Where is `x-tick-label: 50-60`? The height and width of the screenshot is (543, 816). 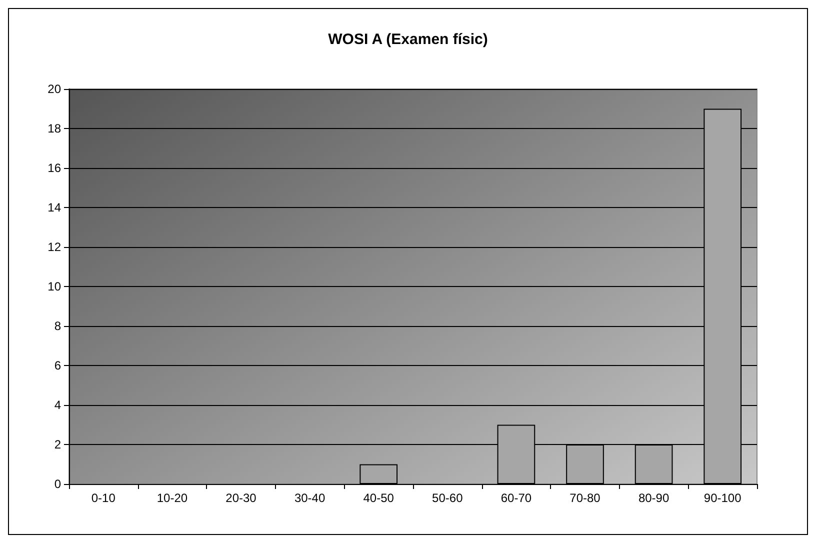 x-tick-label: 50-60 is located at coordinates (448, 498).